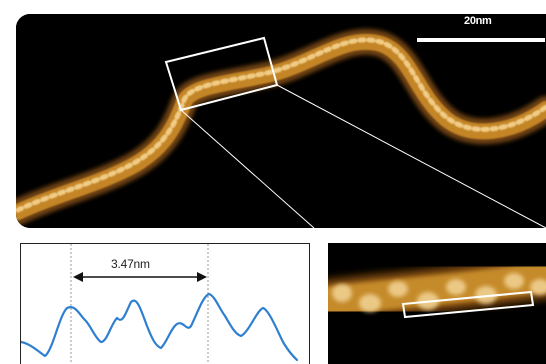  I want to click on zoom-fiber-lobes, so click(439, 292).